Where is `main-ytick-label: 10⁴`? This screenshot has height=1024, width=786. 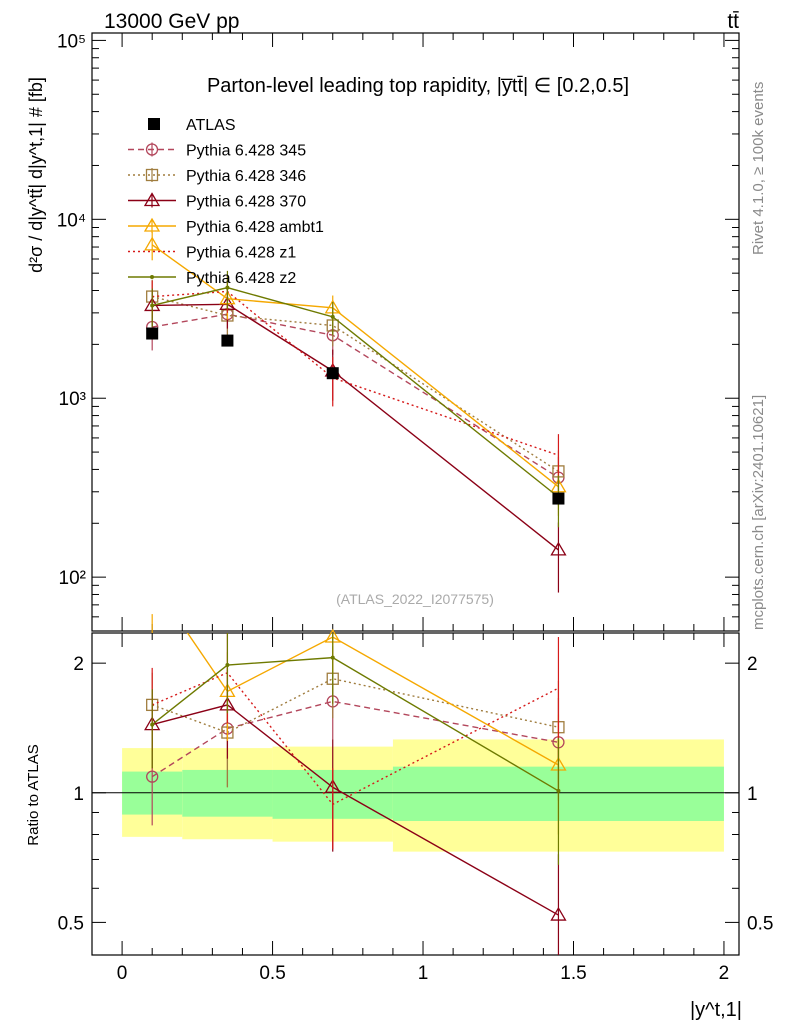 main-ytick-label: 10⁴ is located at coordinates (71, 220).